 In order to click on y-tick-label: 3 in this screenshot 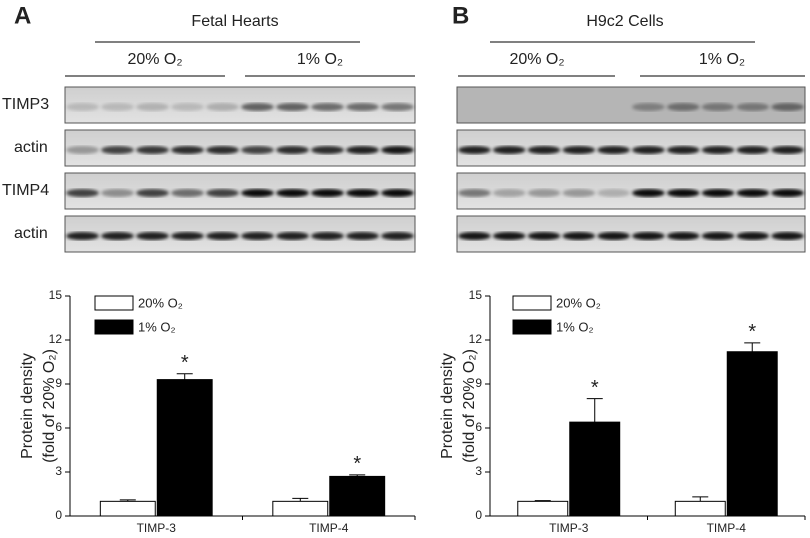, I will do `click(58, 471)`.